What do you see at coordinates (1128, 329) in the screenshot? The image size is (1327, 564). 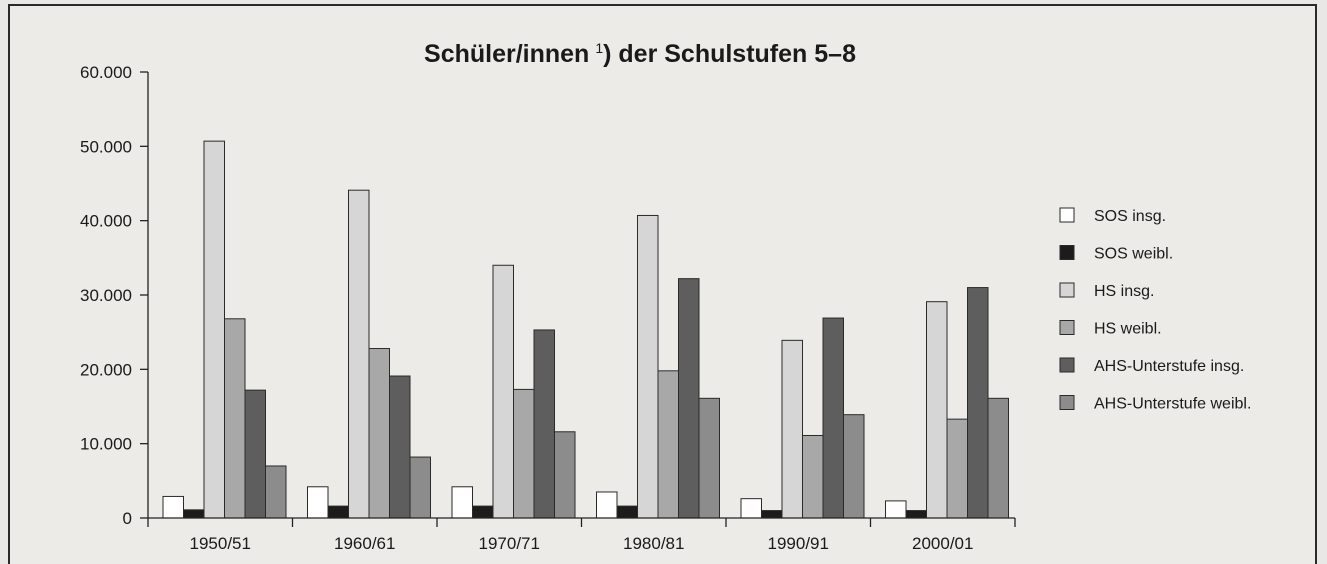 I see `legend-label: HS weibl.` at bounding box center [1128, 329].